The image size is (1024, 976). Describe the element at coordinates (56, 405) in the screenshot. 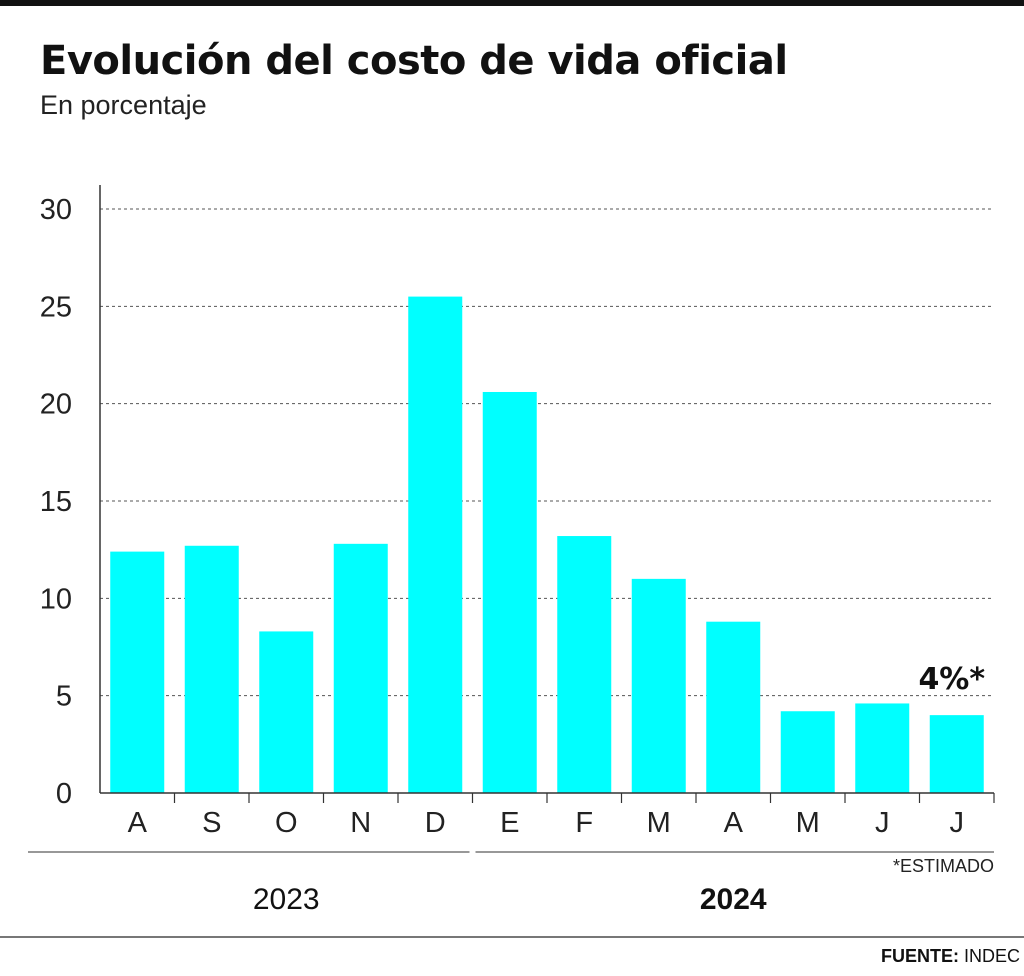

I see `y-tick-label: 20` at that location.